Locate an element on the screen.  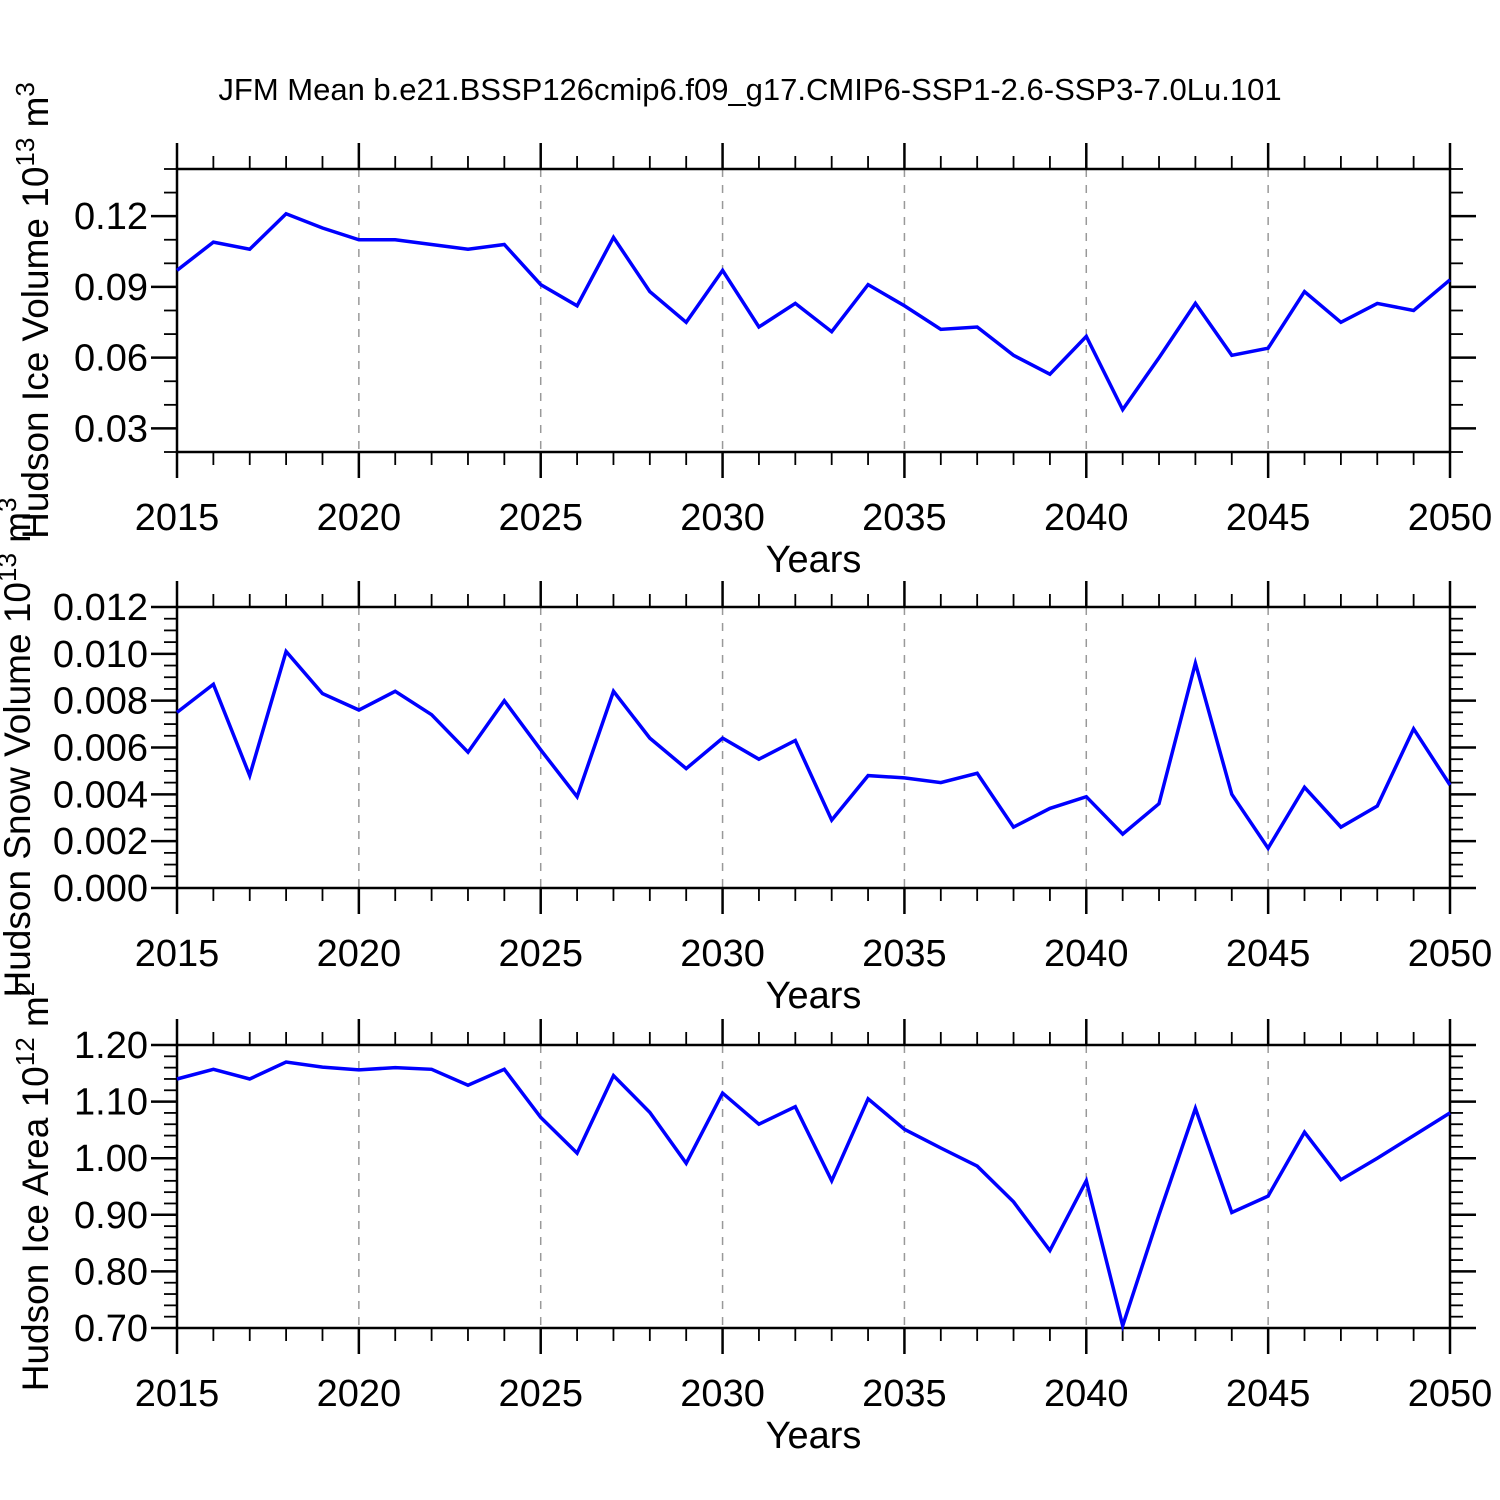
x-axis-title-hudson-ice-volume: Years is located at coordinates (814, 560).